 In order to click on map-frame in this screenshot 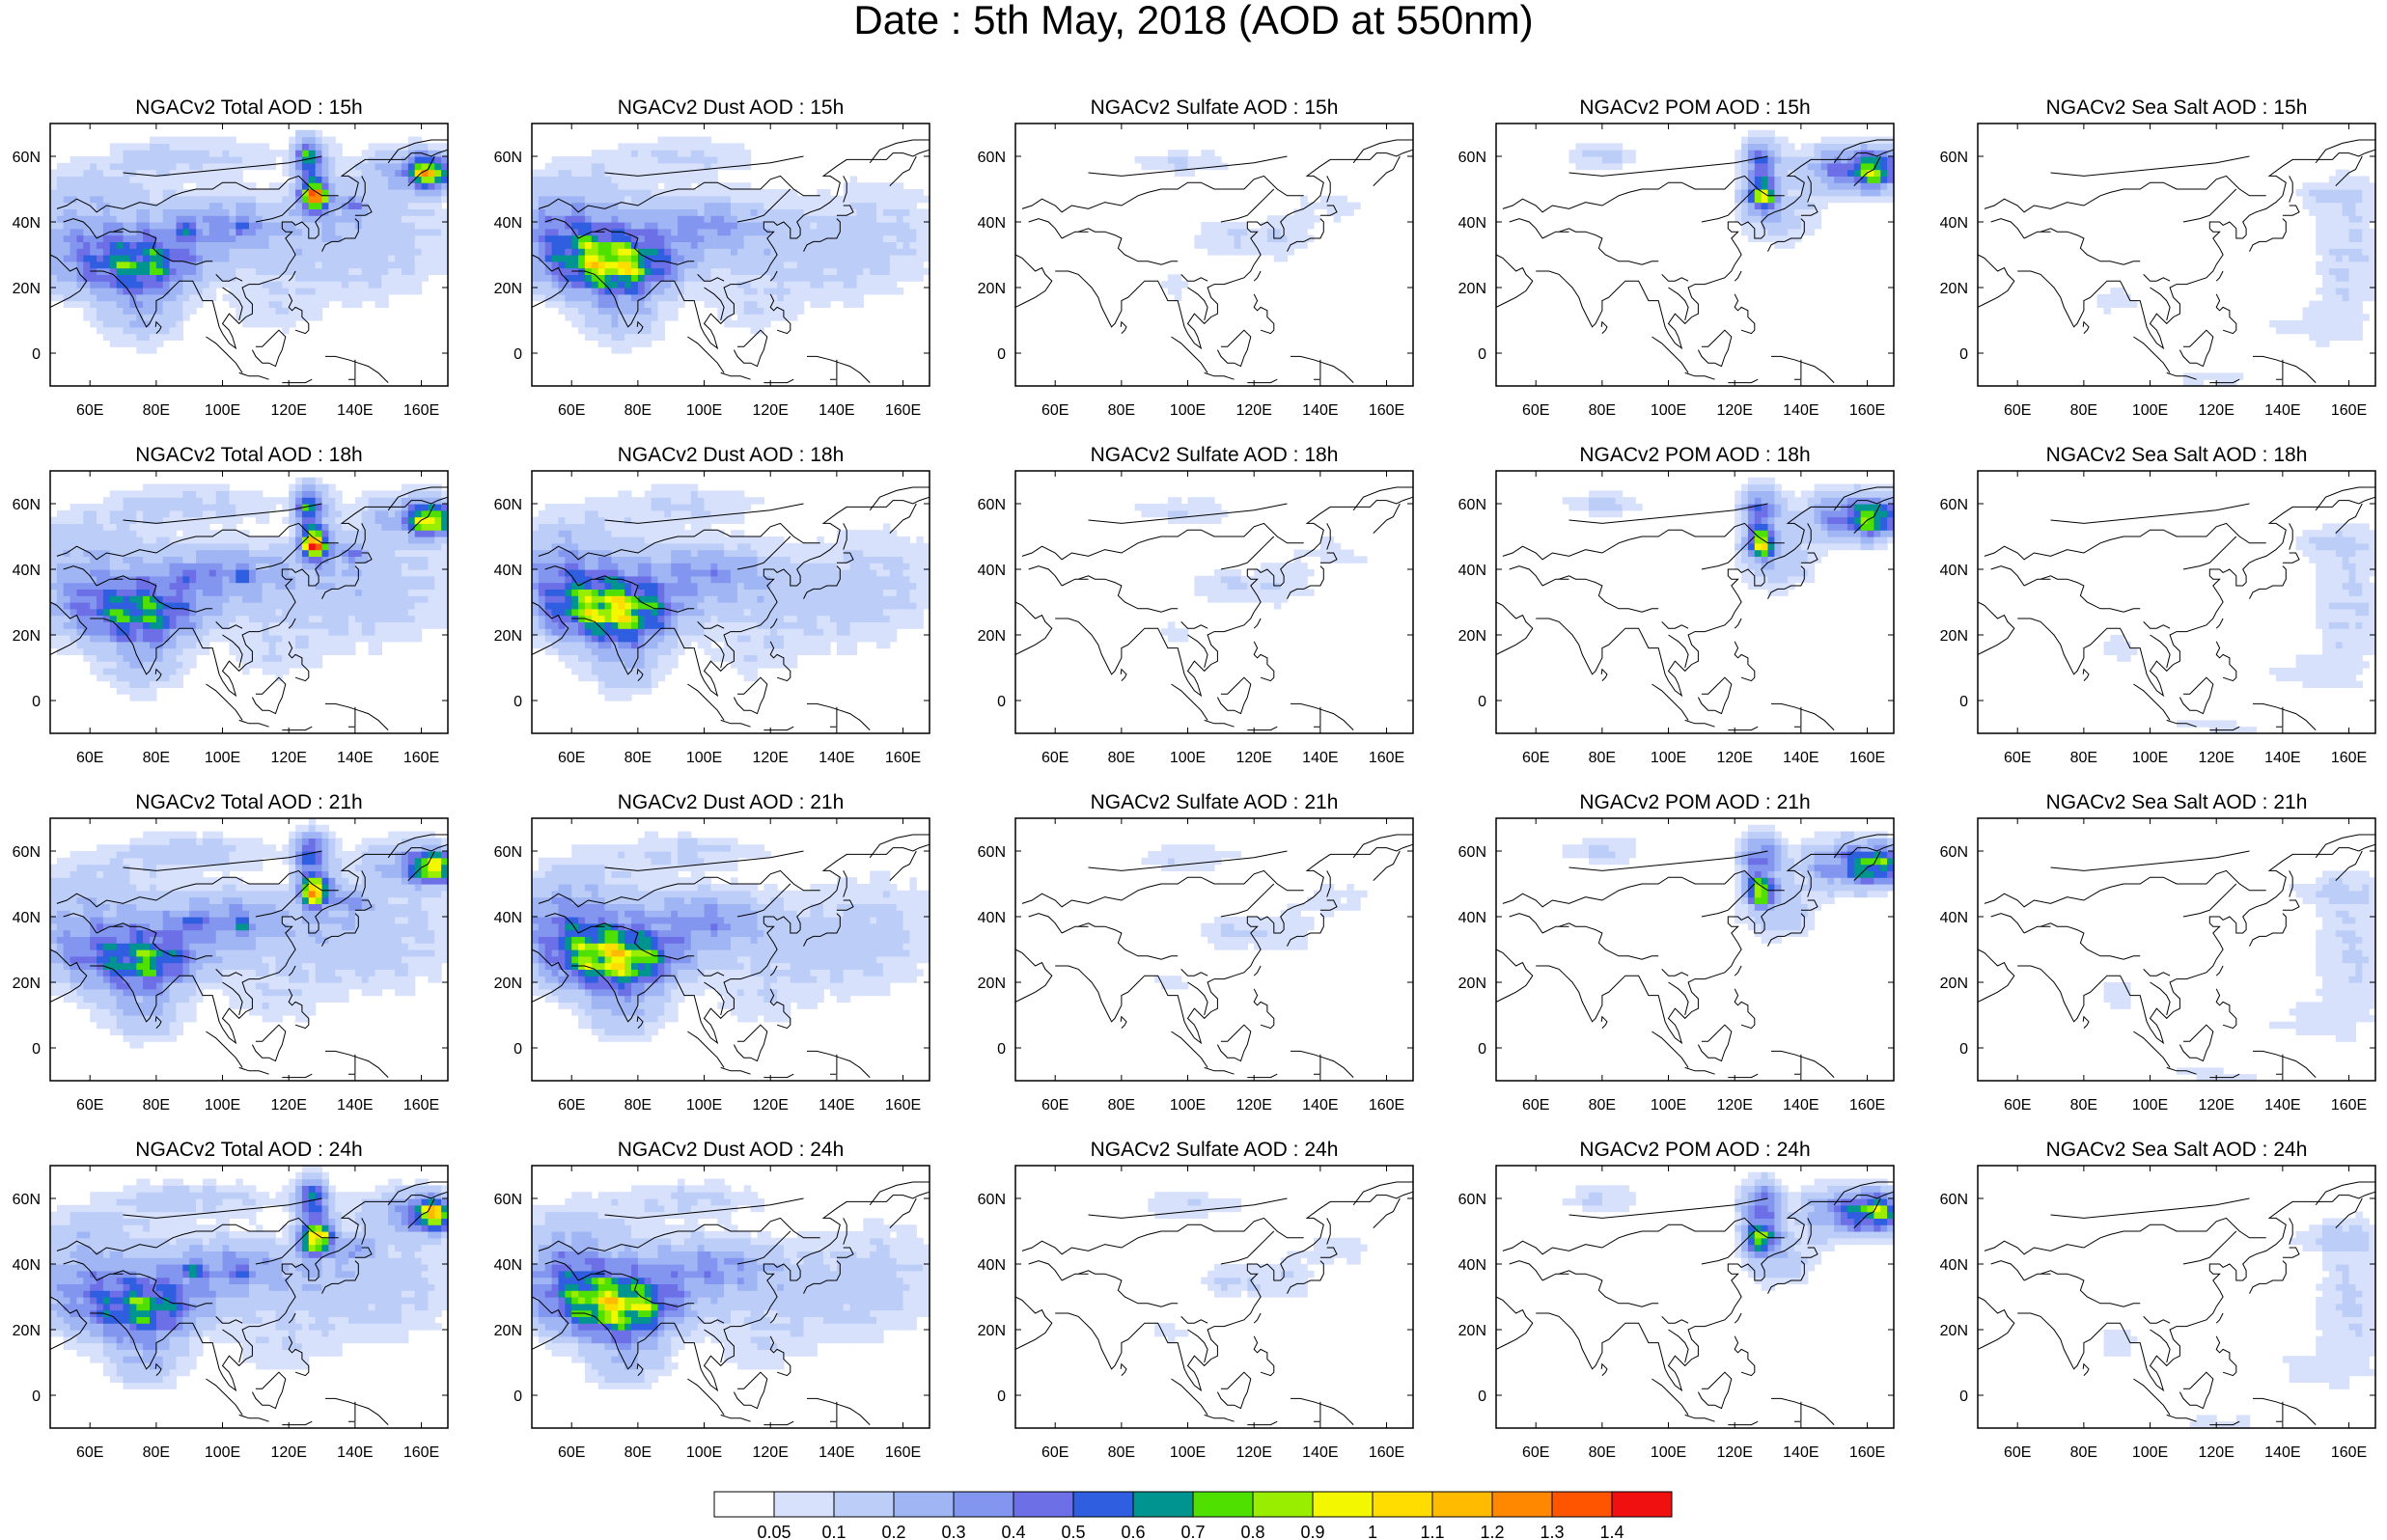, I will do `click(1214, 255)`.